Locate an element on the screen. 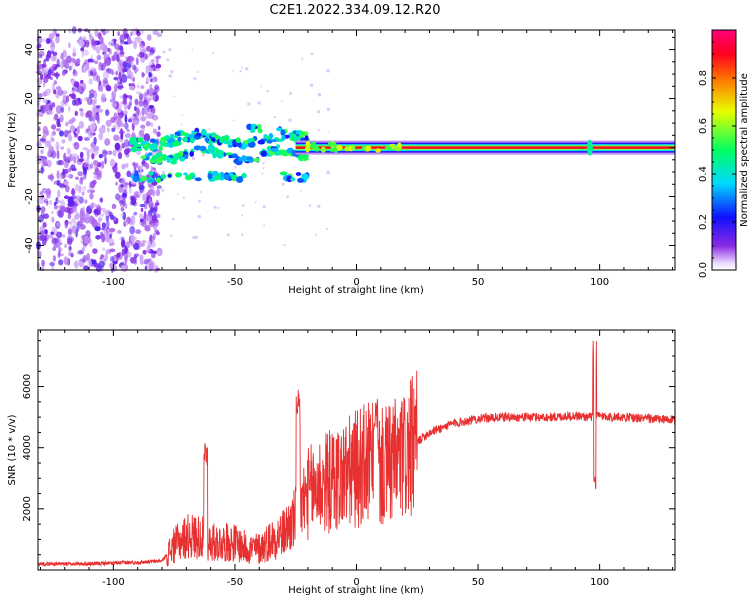 This screenshot has height=600, width=750. colorbar-ticks: 0.0 0.2 0.4 0.6 0.8 is located at coordinates (717, 159).